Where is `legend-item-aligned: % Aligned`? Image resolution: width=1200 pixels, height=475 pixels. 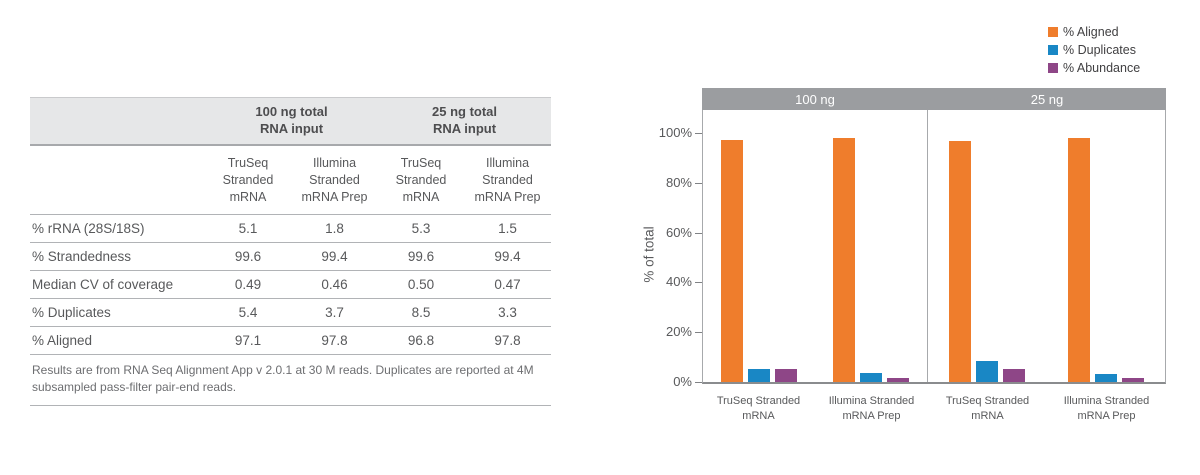
legend-item-aligned: % Aligned is located at coordinates (1094, 32).